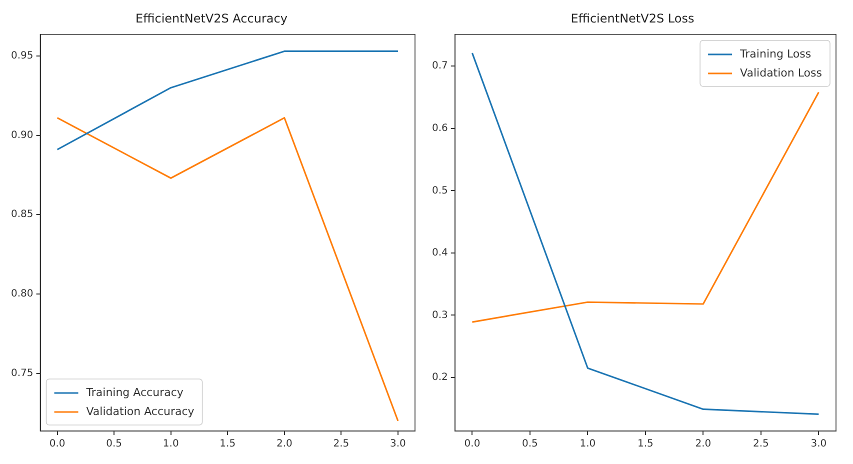 Image resolution: width=853 pixels, height=464 pixels. What do you see at coordinates (440, 253) in the screenshot?
I see `y-tick-label: 0.4` at bounding box center [440, 253].